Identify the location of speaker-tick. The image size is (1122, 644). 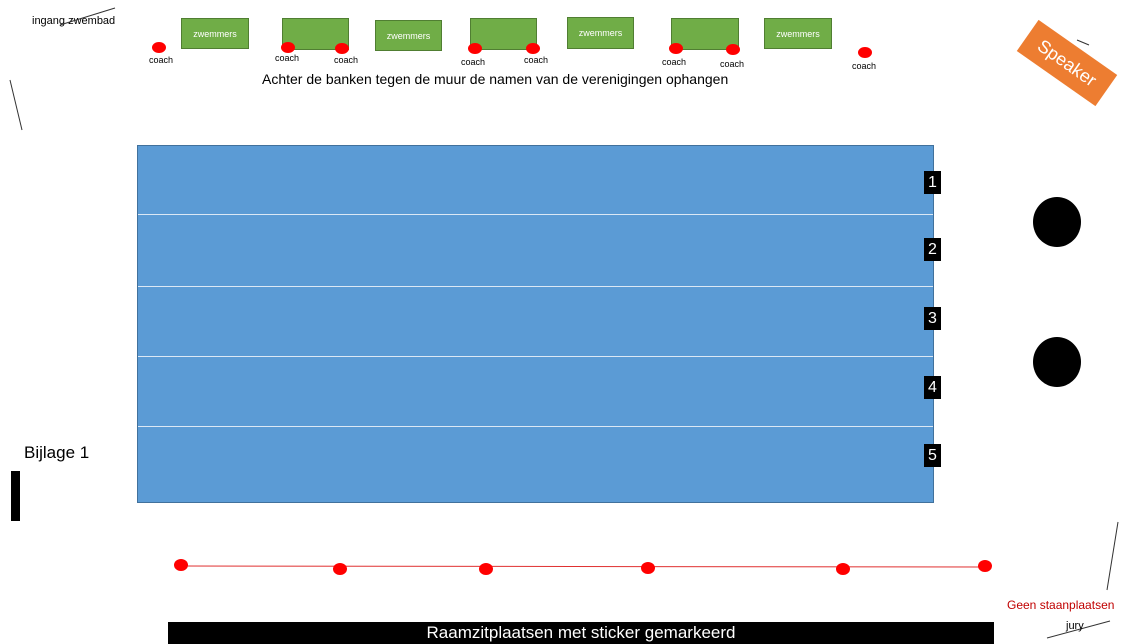
(1083, 42).